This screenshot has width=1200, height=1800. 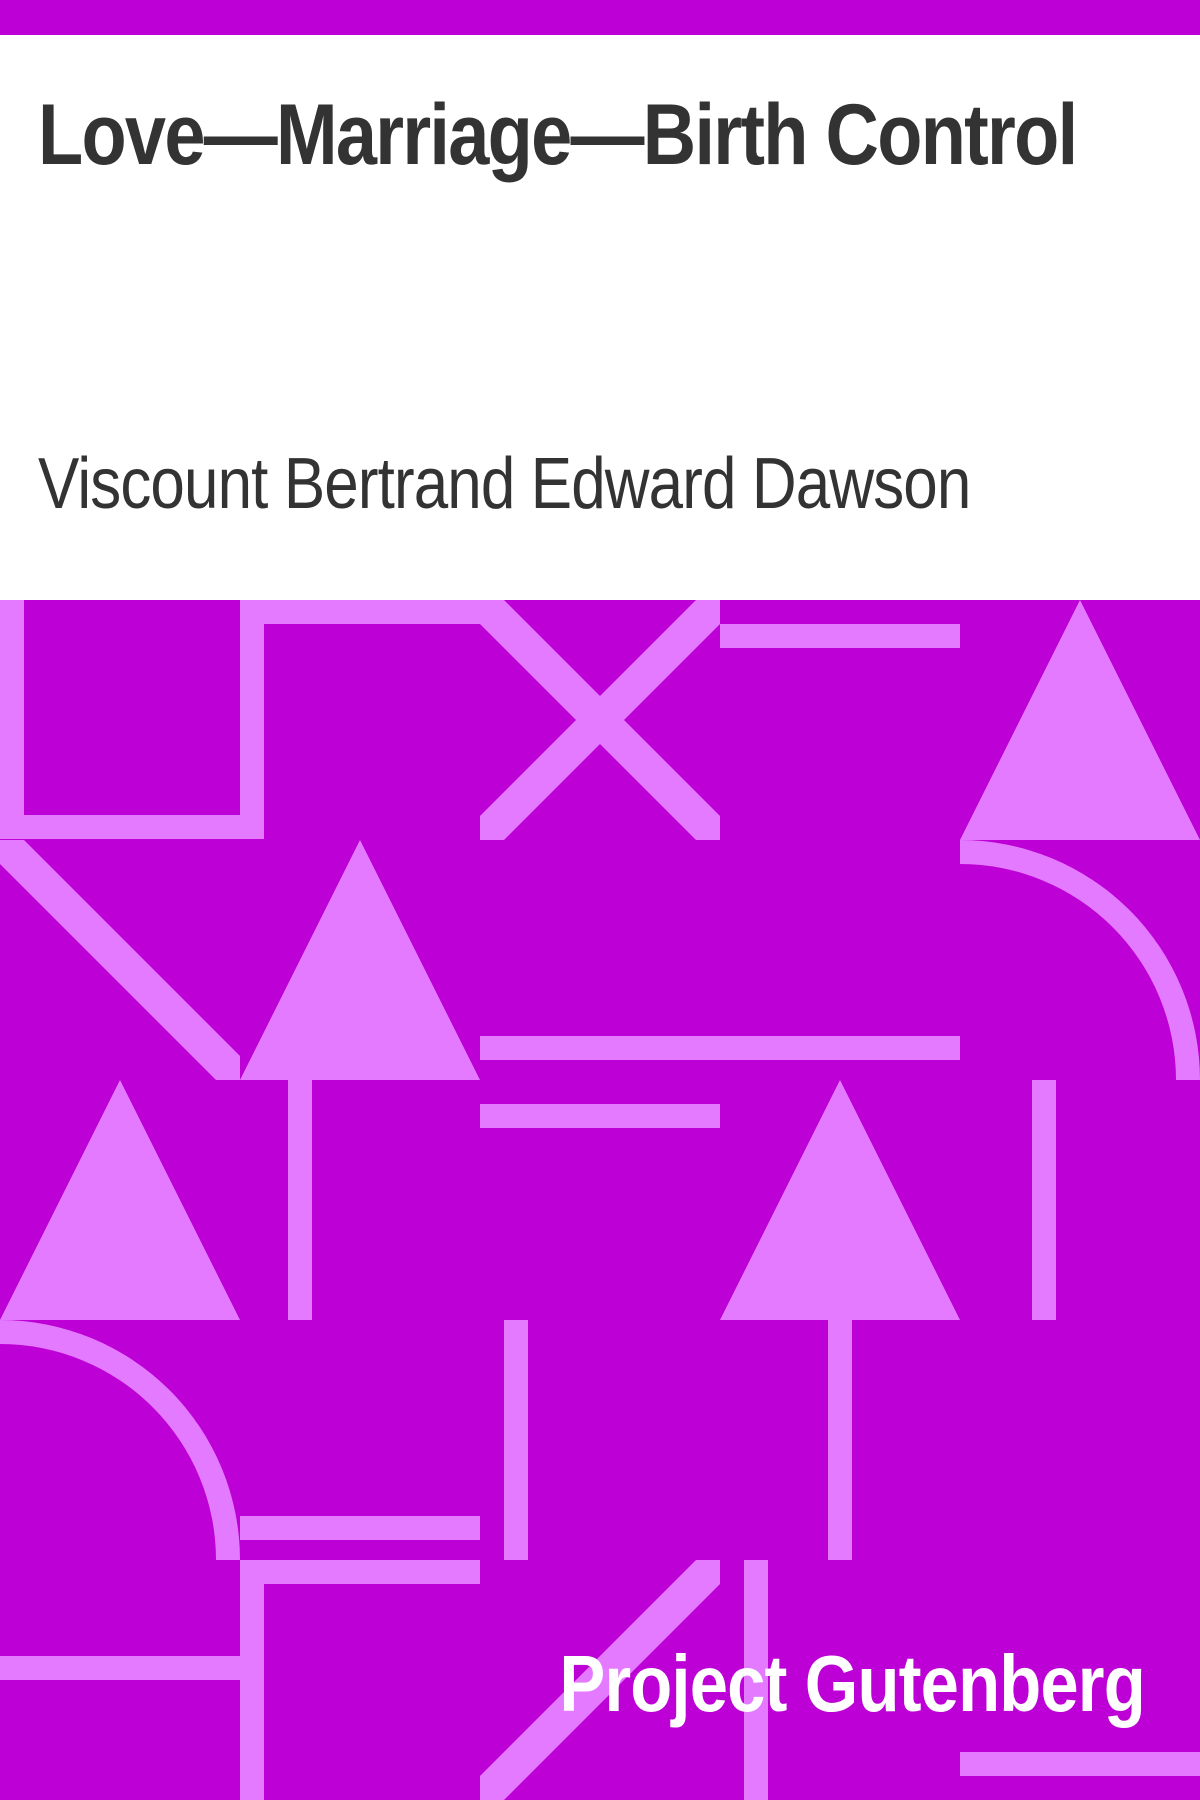 I want to click on publisher-label: Project Gutenberg, so click(x=852, y=1683).